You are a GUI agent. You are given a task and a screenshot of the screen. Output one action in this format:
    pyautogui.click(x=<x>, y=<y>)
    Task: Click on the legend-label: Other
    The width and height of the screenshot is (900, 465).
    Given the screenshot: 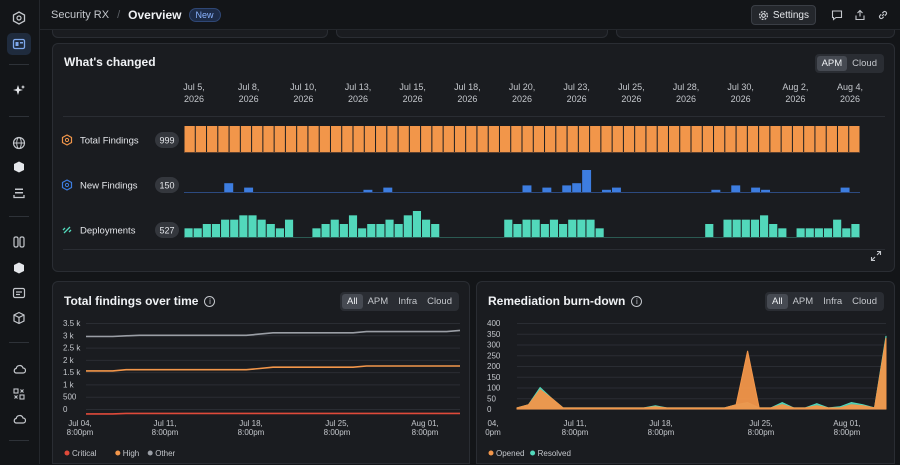 What is the action you would take?
    pyautogui.click(x=165, y=453)
    